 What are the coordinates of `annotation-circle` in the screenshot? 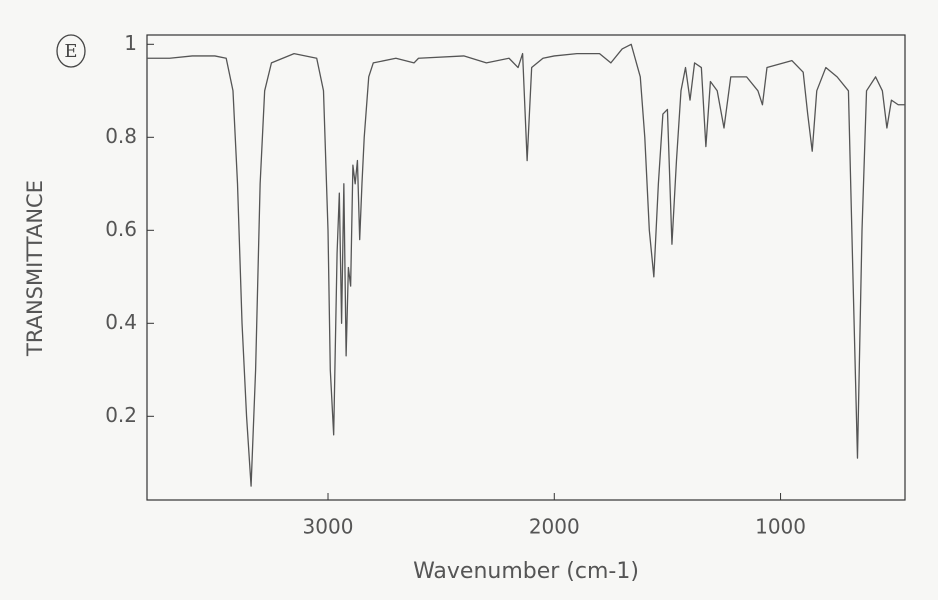 It's located at (71, 51).